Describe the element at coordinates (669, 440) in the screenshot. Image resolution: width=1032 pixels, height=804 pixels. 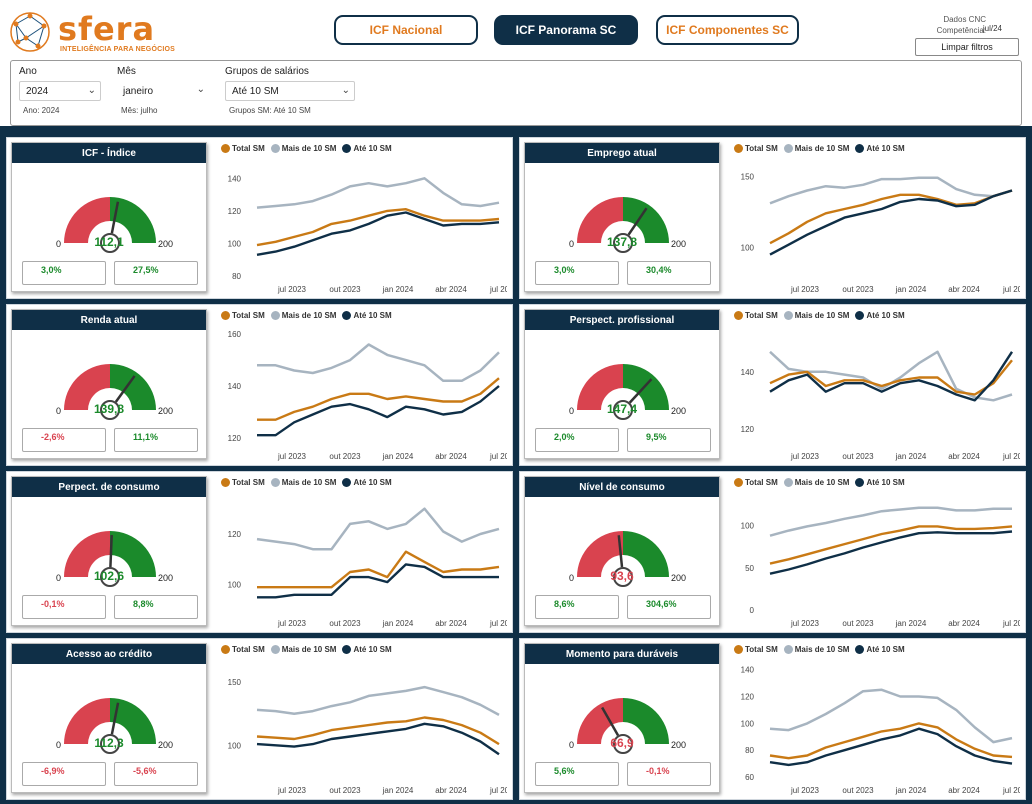
I see `variation-year-box: 9,5%` at that location.